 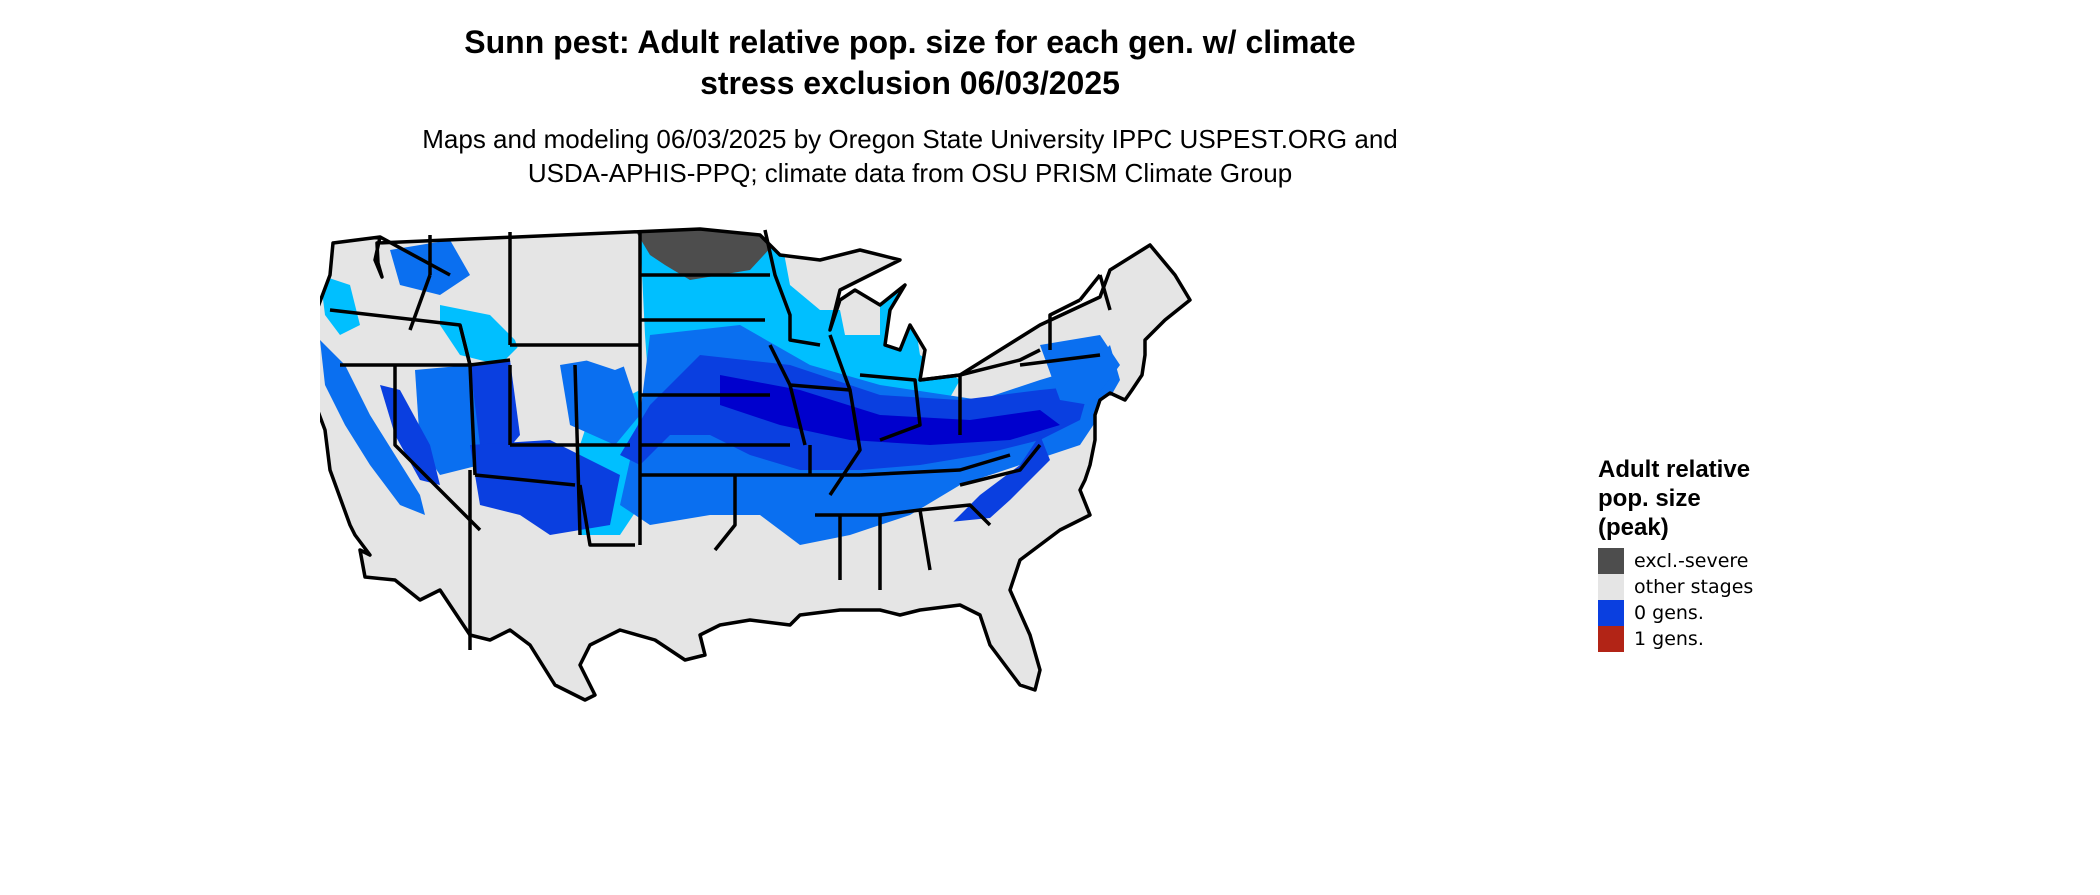 I want to click on legend-label-other-stages: other stages, so click(x=1694, y=587).